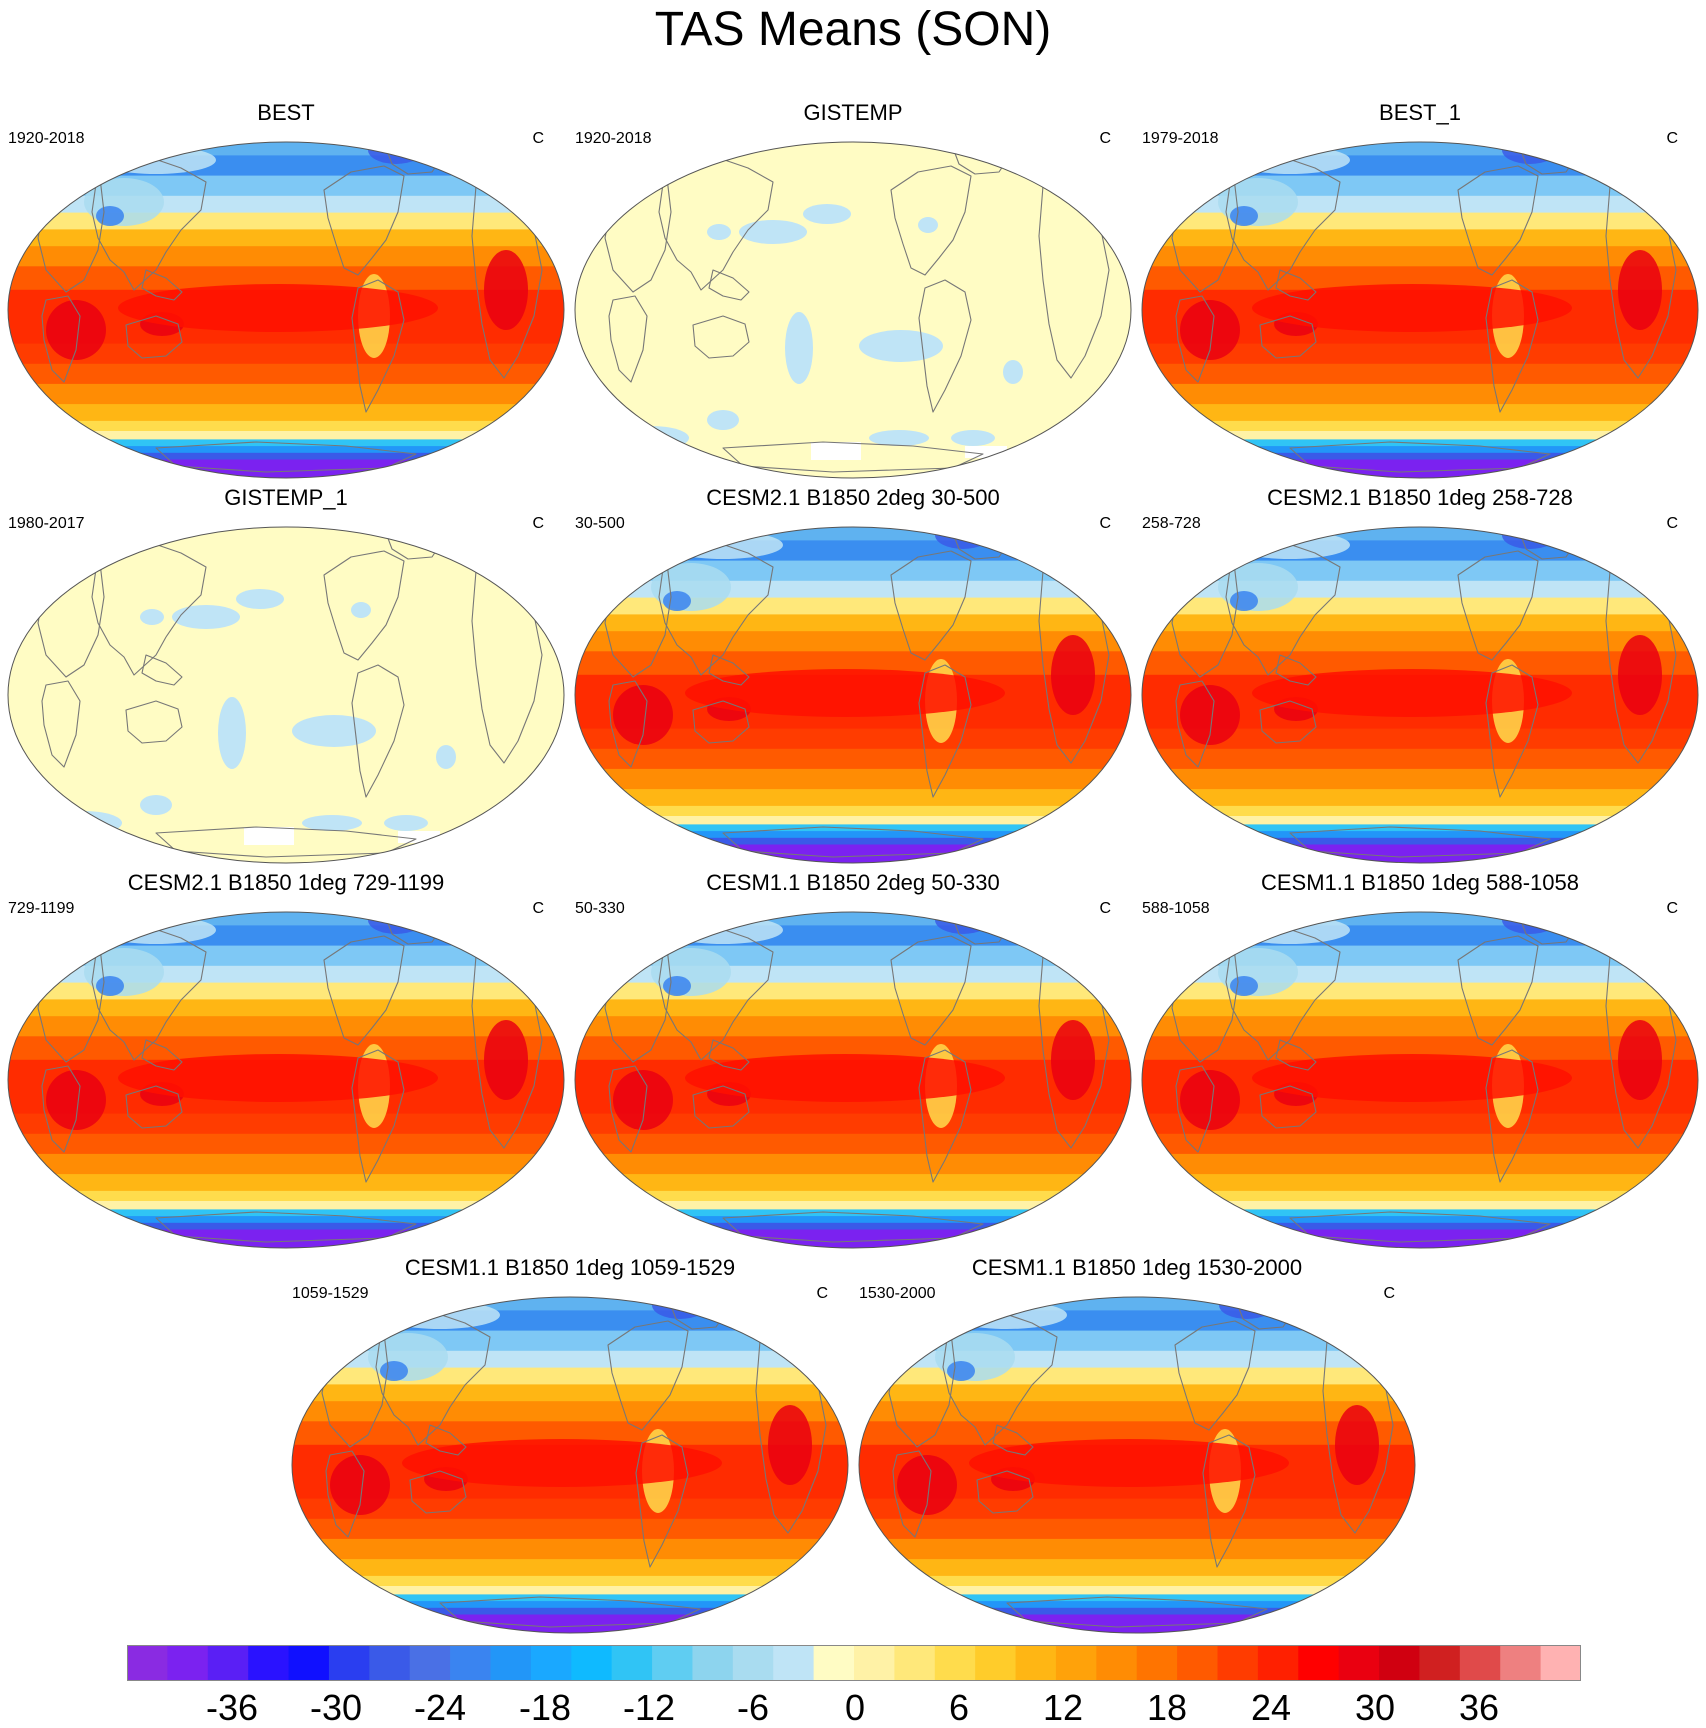 This screenshot has height=1728, width=1706. Describe the element at coordinates (570, 1445) in the screenshot. I see `map-panel: CESM1.1 B1850 1deg 1059-1529 1059-1529 C` at that location.